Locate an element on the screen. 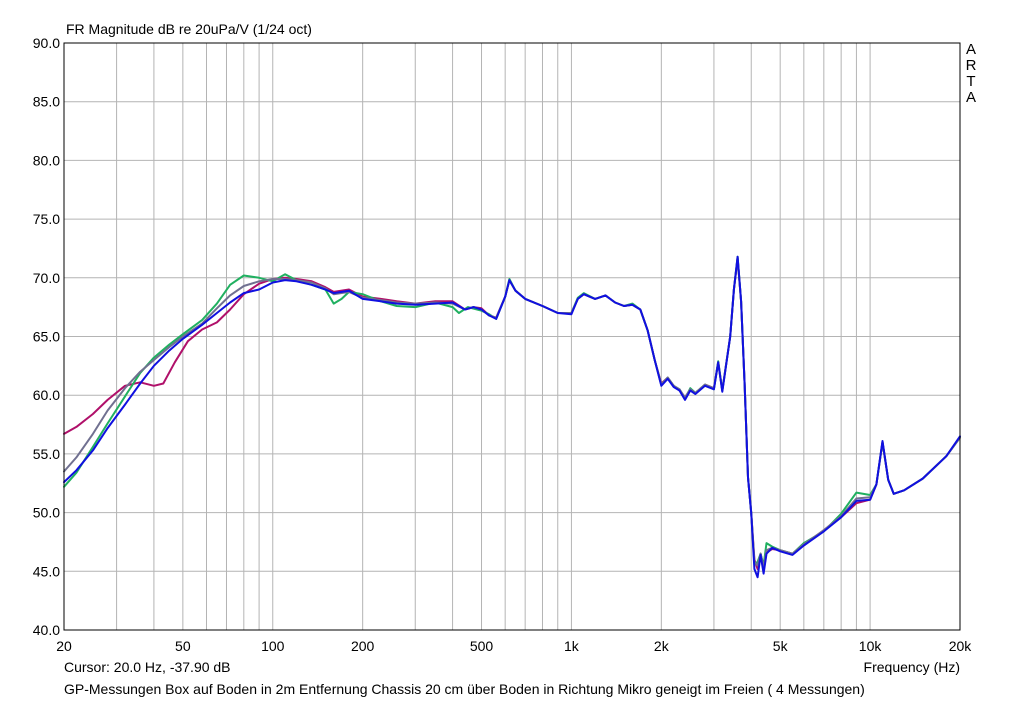 The height and width of the screenshot is (701, 1024). chart-title: FR Magnitude dB re 20uPa/V (1/24 oct) is located at coordinates (189, 29).